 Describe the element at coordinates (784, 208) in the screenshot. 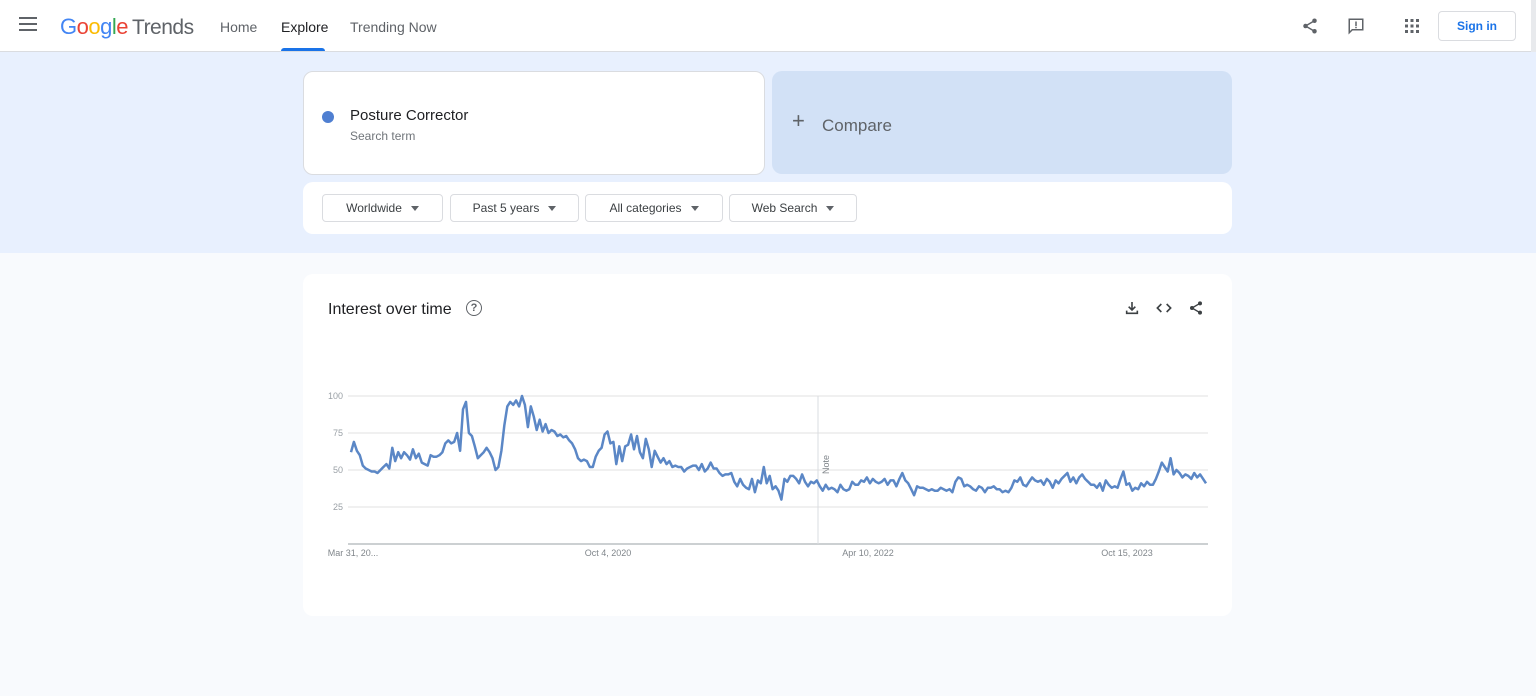

I see `search-property-filter-label: Web Search` at that location.